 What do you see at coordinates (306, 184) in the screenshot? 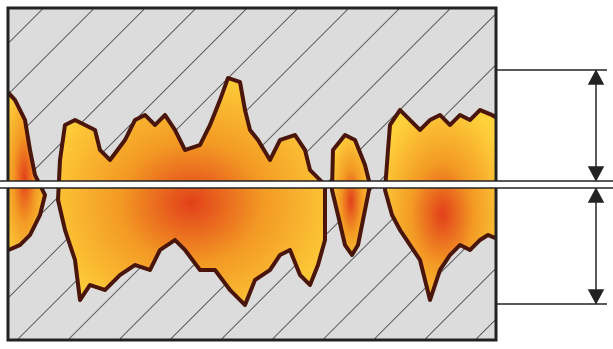
I see `center-gap` at bounding box center [306, 184].